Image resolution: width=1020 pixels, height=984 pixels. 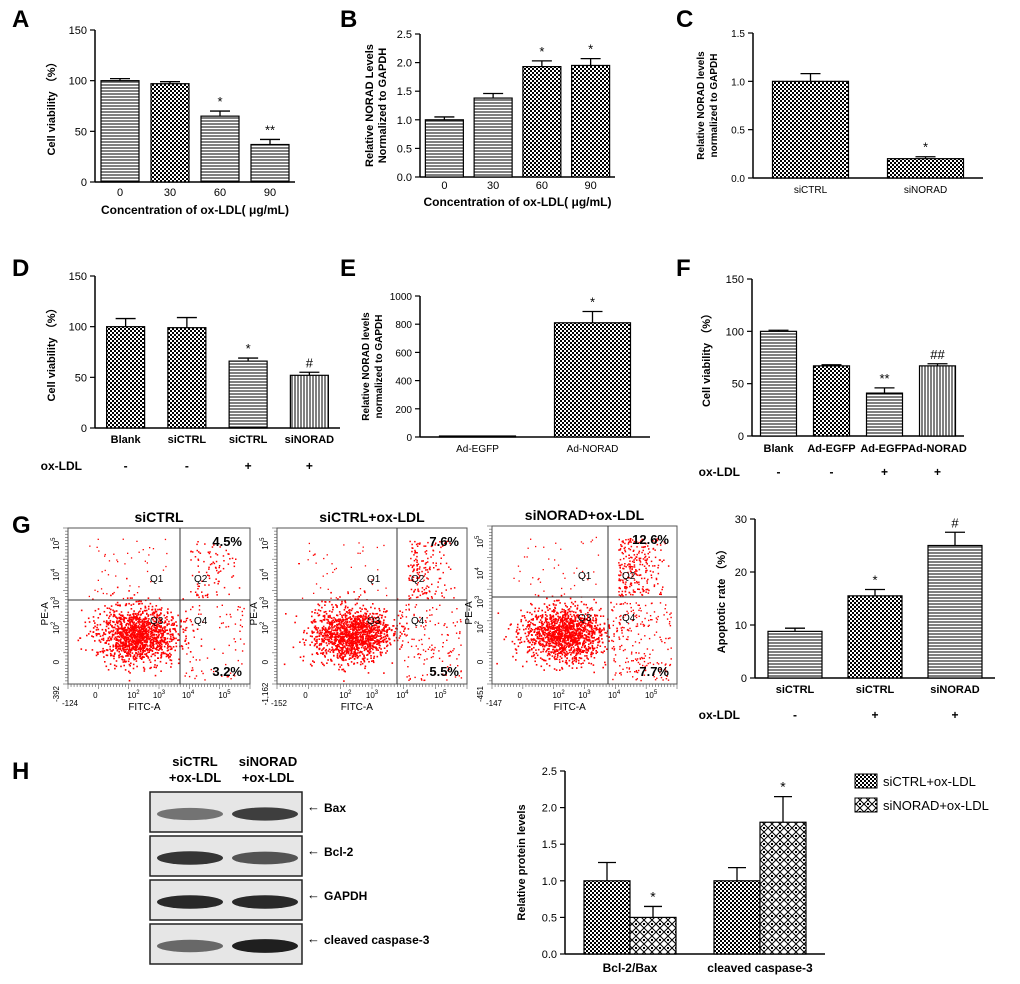 What do you see at coordinates (345, 695) in the screenshot?
I see `flow-x-tick-label: 10²` at bounding box center [345, 695].